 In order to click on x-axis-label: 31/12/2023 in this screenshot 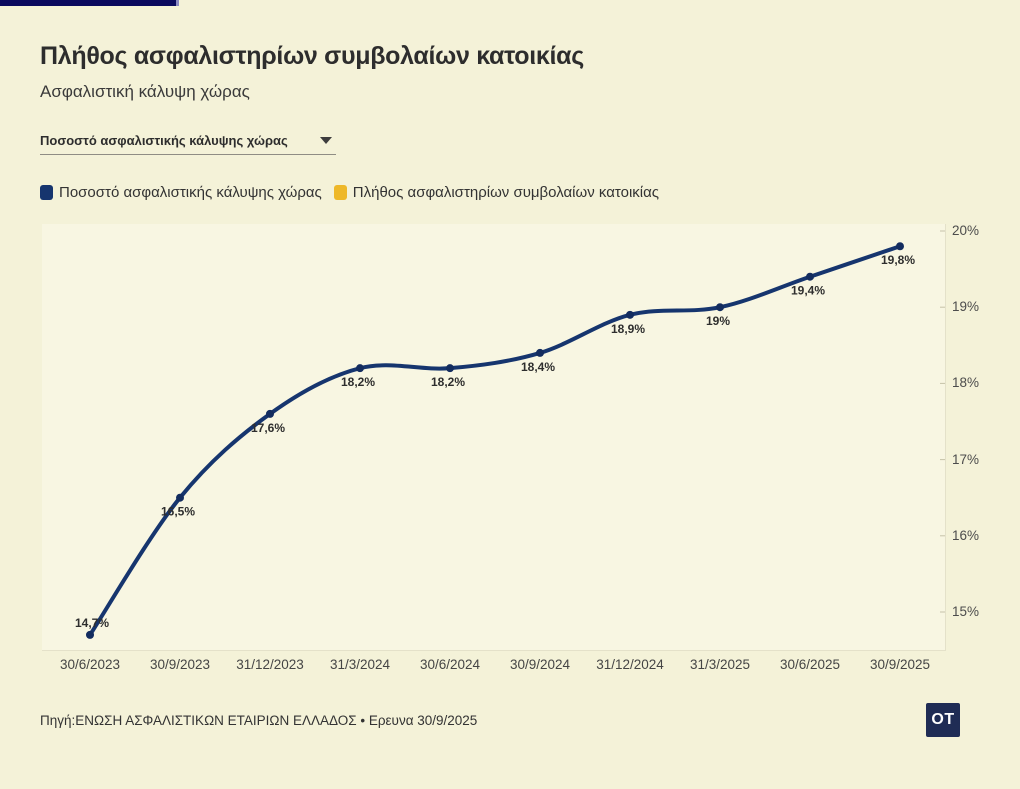, I will do `click(270, 664)`.